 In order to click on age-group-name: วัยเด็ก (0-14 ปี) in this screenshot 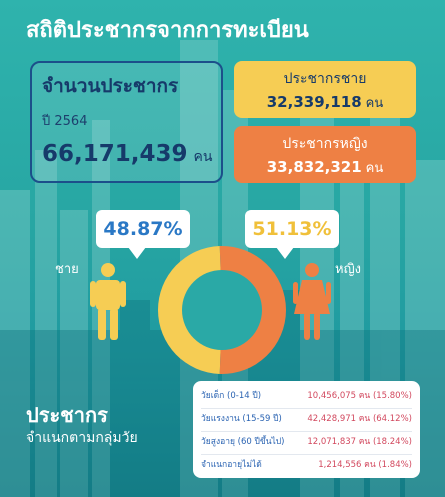, I will do `click(231, 396)`.